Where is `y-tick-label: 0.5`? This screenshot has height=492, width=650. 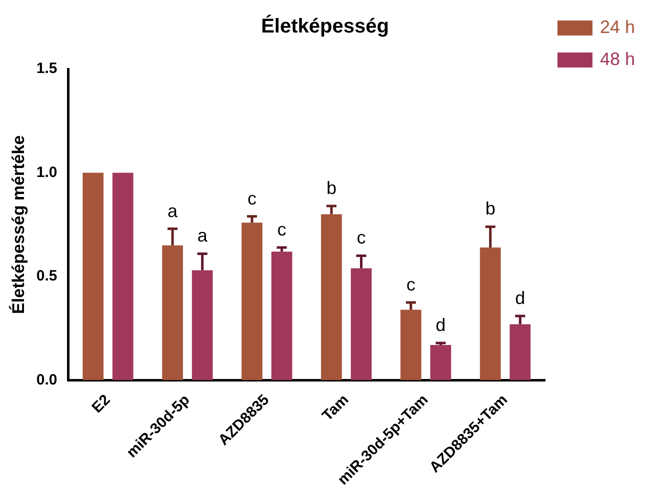
y-tick-label: 0.5 is located at coordinates (47, 276).